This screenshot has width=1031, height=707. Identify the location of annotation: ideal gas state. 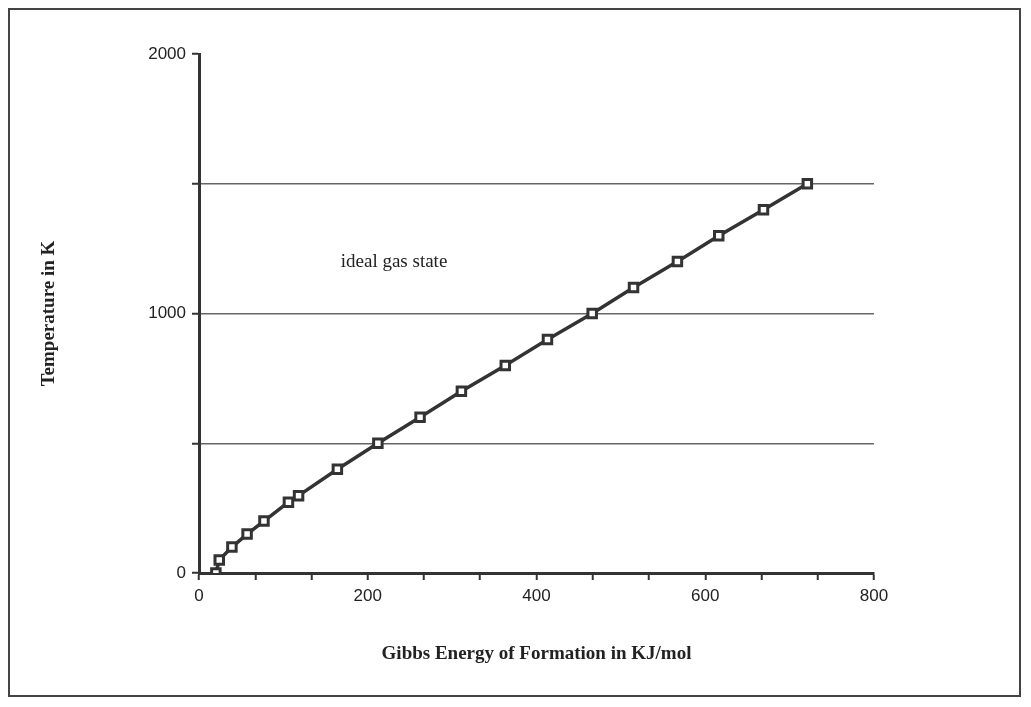
(394, 260).